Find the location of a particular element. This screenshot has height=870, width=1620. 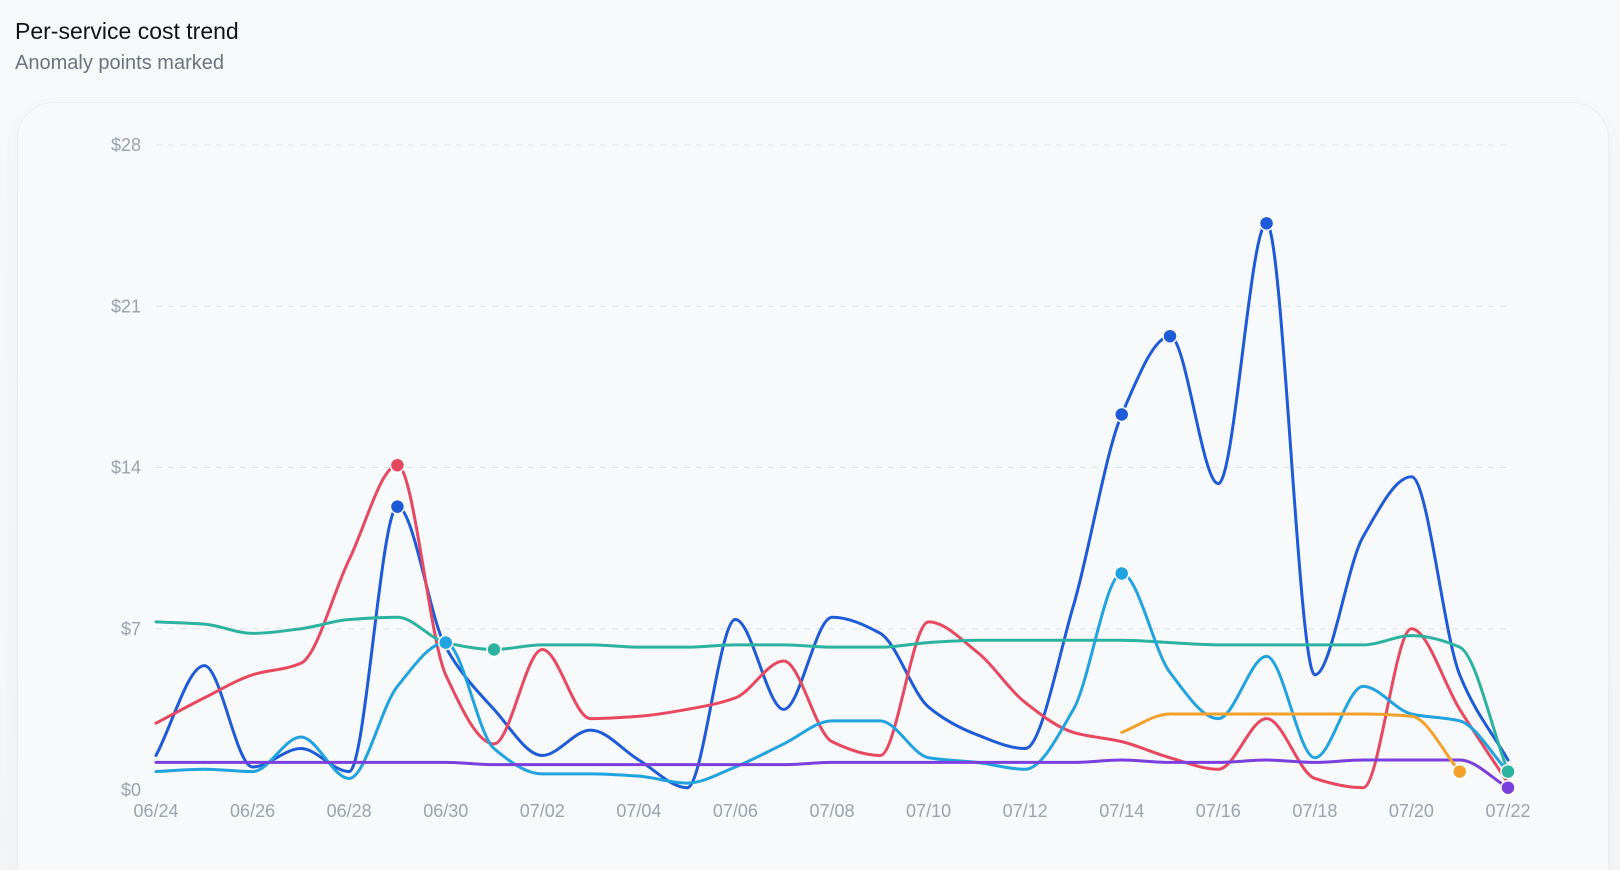

x-tick-label: 07/06 is located at coordinates (735, 811).